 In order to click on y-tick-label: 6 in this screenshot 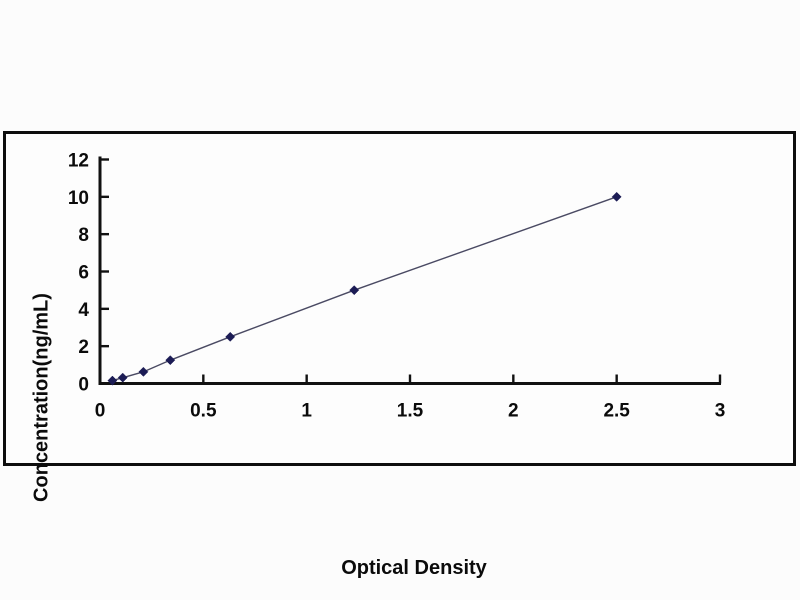, I will do `click(83, 273)`.